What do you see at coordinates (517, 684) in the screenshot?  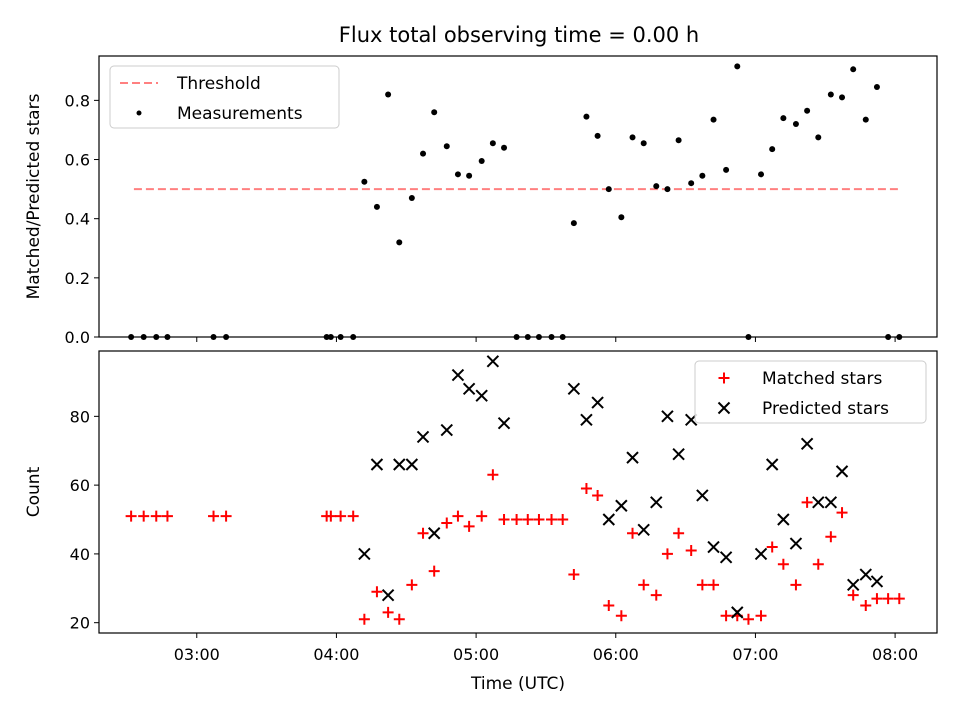 I see `x-axis-label: Time (UTC)` at bounding box center [517, 684].